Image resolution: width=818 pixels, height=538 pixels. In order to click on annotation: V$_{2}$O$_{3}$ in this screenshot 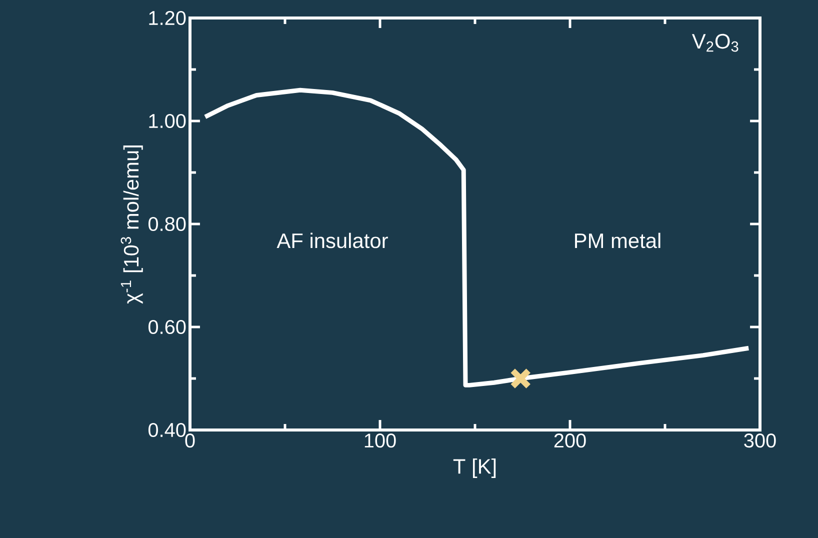, I will do `click(715, 43)`.